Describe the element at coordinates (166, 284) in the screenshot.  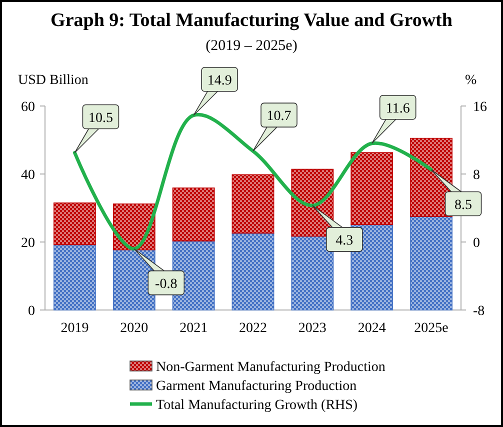
I see `data-label: -0.8` at that location.